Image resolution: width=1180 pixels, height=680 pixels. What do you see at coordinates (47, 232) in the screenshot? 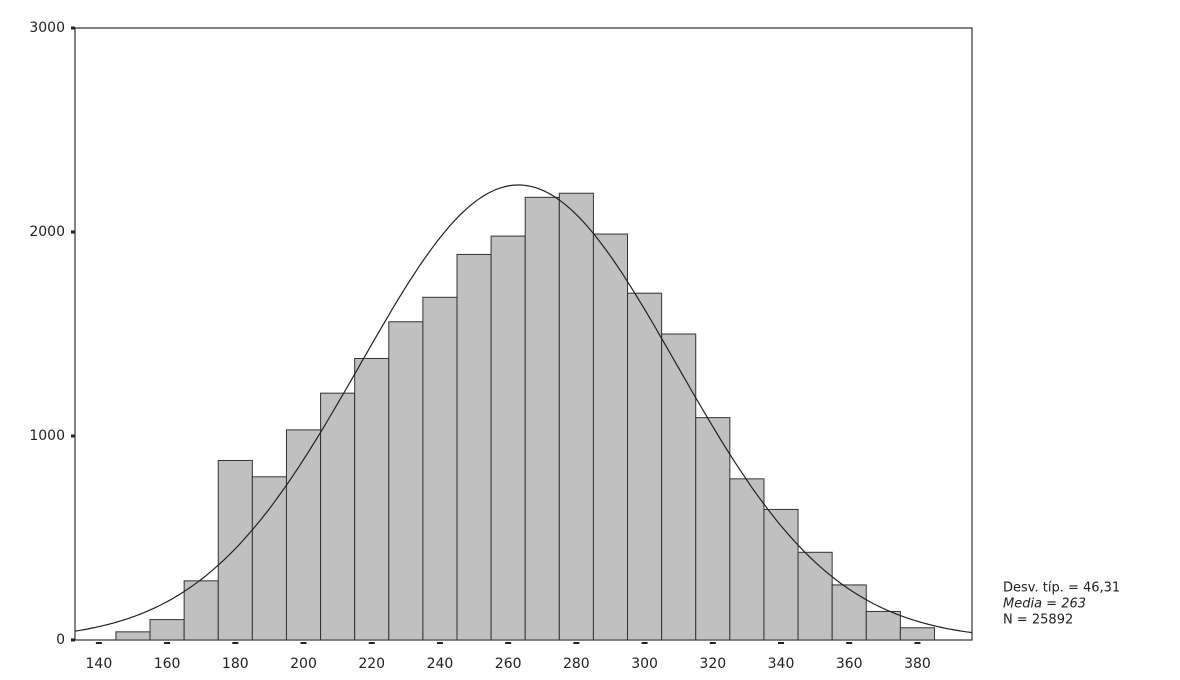
I see `y-tick-label: 2000` at bounding box center [47, 232].